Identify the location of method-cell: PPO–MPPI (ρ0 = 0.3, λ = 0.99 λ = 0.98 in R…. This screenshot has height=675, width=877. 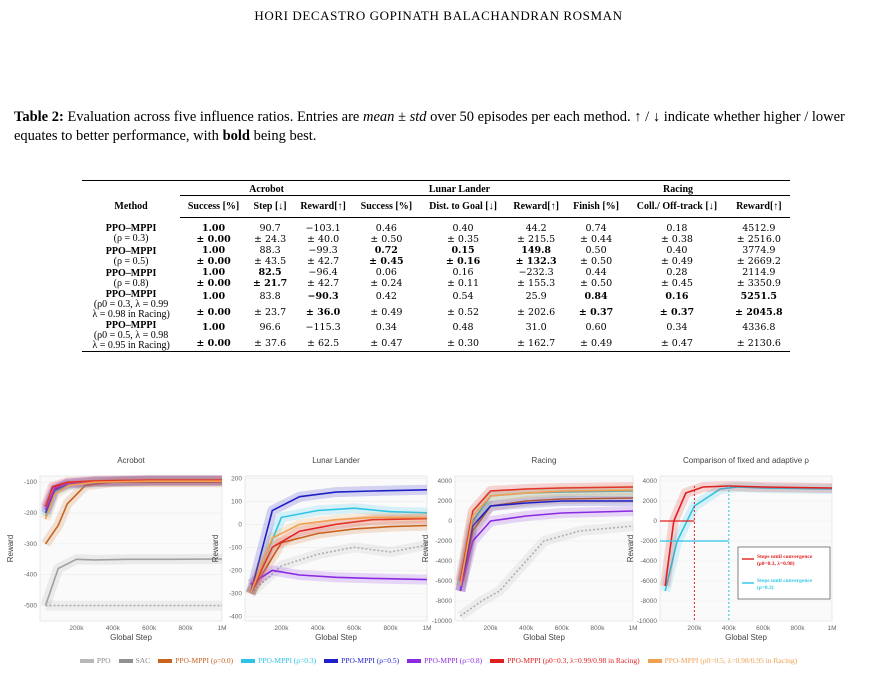
(131, 304).